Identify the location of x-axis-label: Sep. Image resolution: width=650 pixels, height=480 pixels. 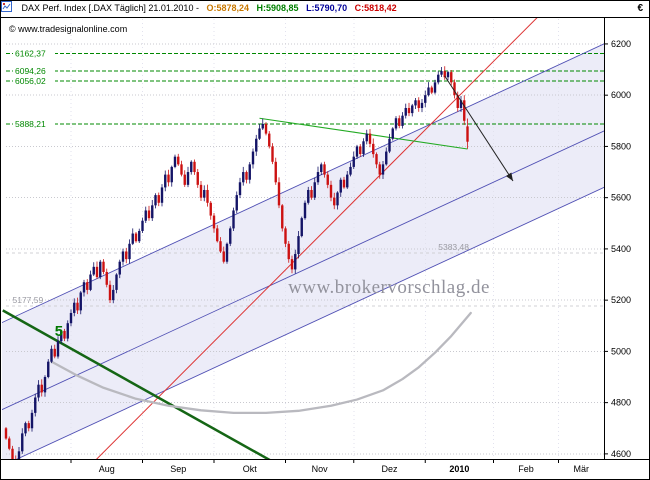
(178, 469).